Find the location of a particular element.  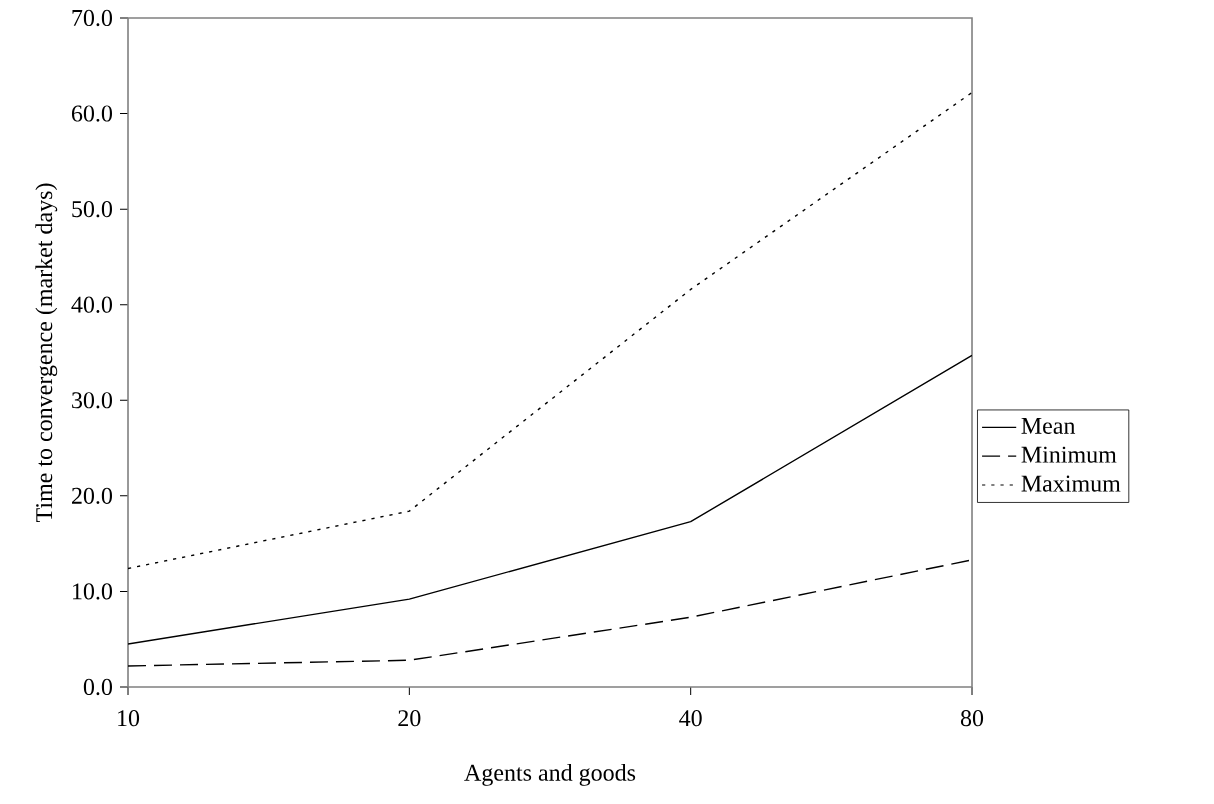

y-tick-label: 60.0 is located at coordinates (92, 113).